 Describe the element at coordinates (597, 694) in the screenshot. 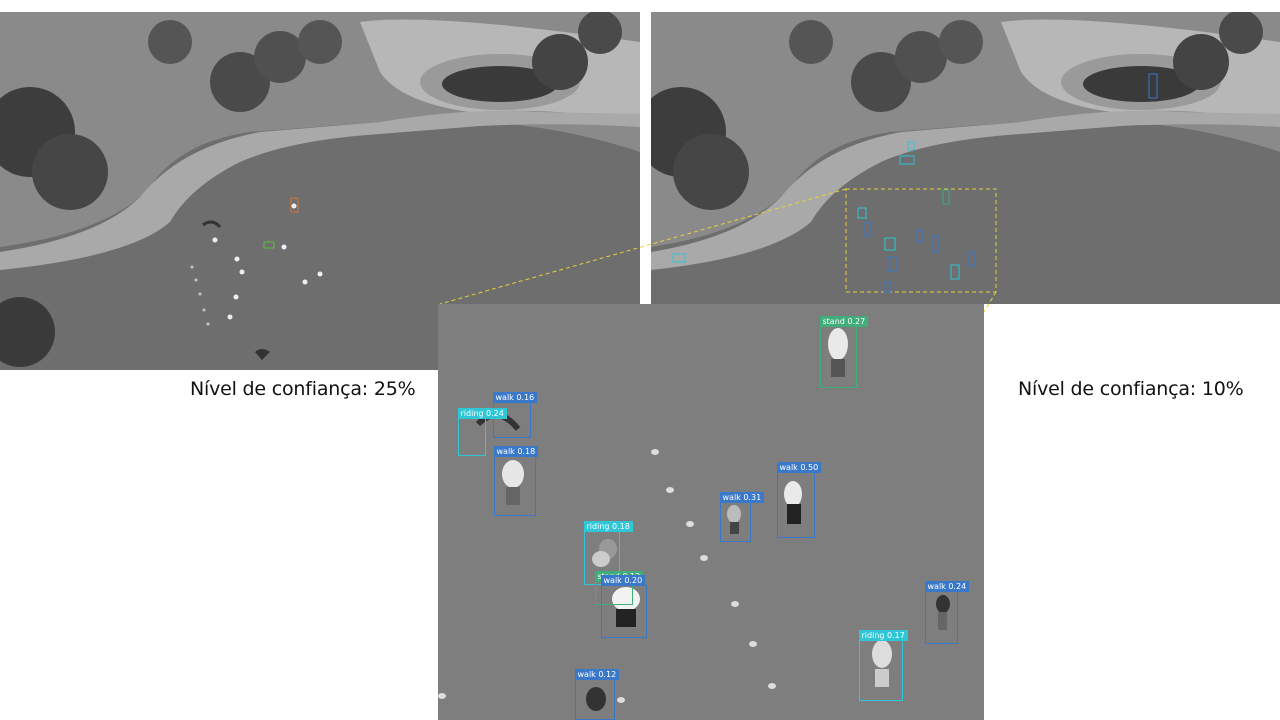

I see `detection-box: walk 0.12` at that location.